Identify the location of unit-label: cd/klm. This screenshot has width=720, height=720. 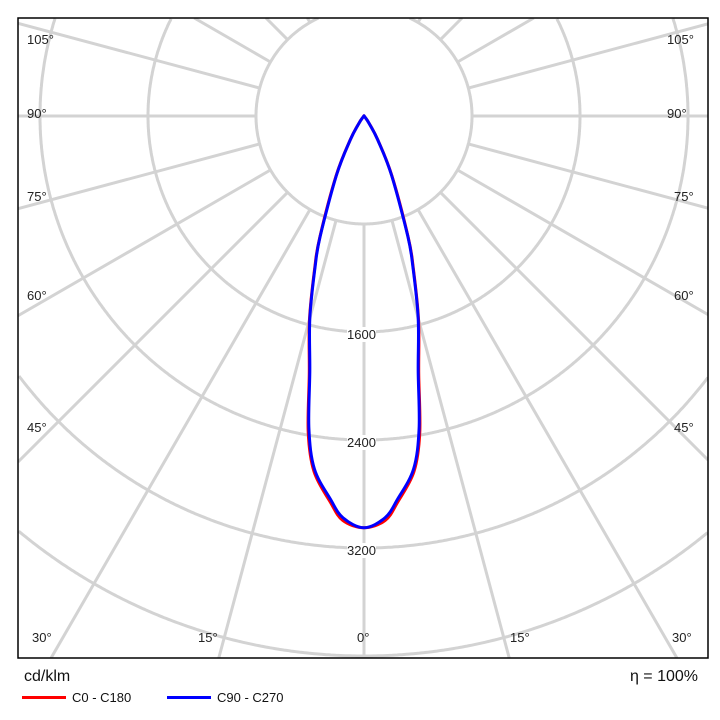
(47, 676).